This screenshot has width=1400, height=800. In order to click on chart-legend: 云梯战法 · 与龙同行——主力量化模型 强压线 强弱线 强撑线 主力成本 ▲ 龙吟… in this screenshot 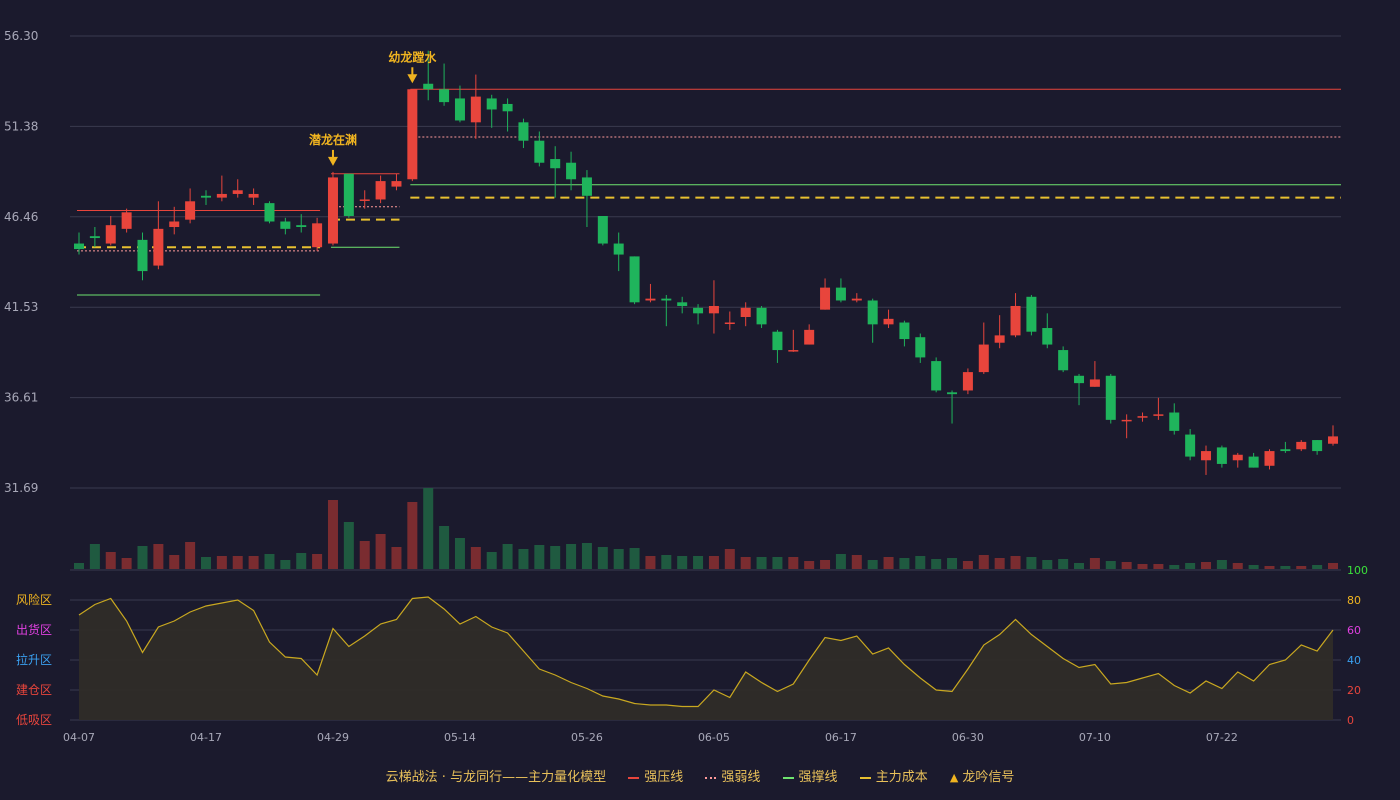, I will do `click(700, 776)`.